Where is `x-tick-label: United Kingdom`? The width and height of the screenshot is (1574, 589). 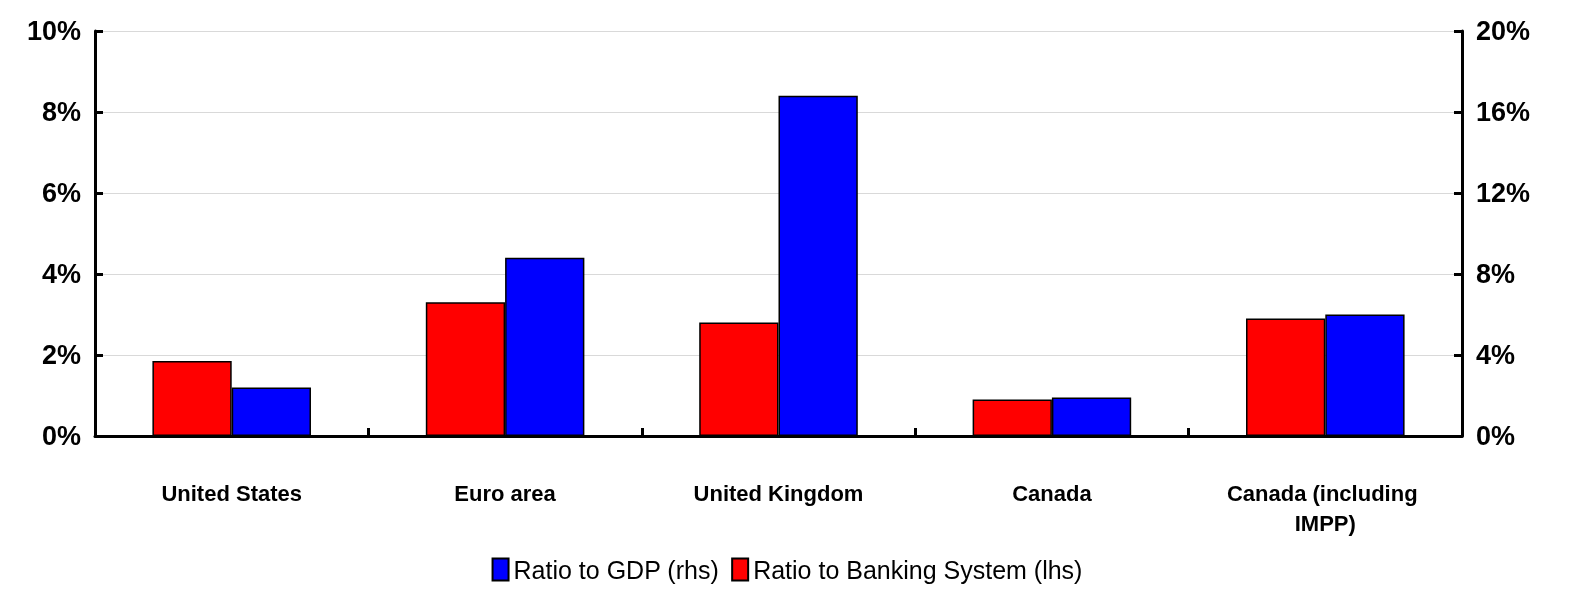
x-tick-label: United Kingdom is located at coordinates (778, 493).